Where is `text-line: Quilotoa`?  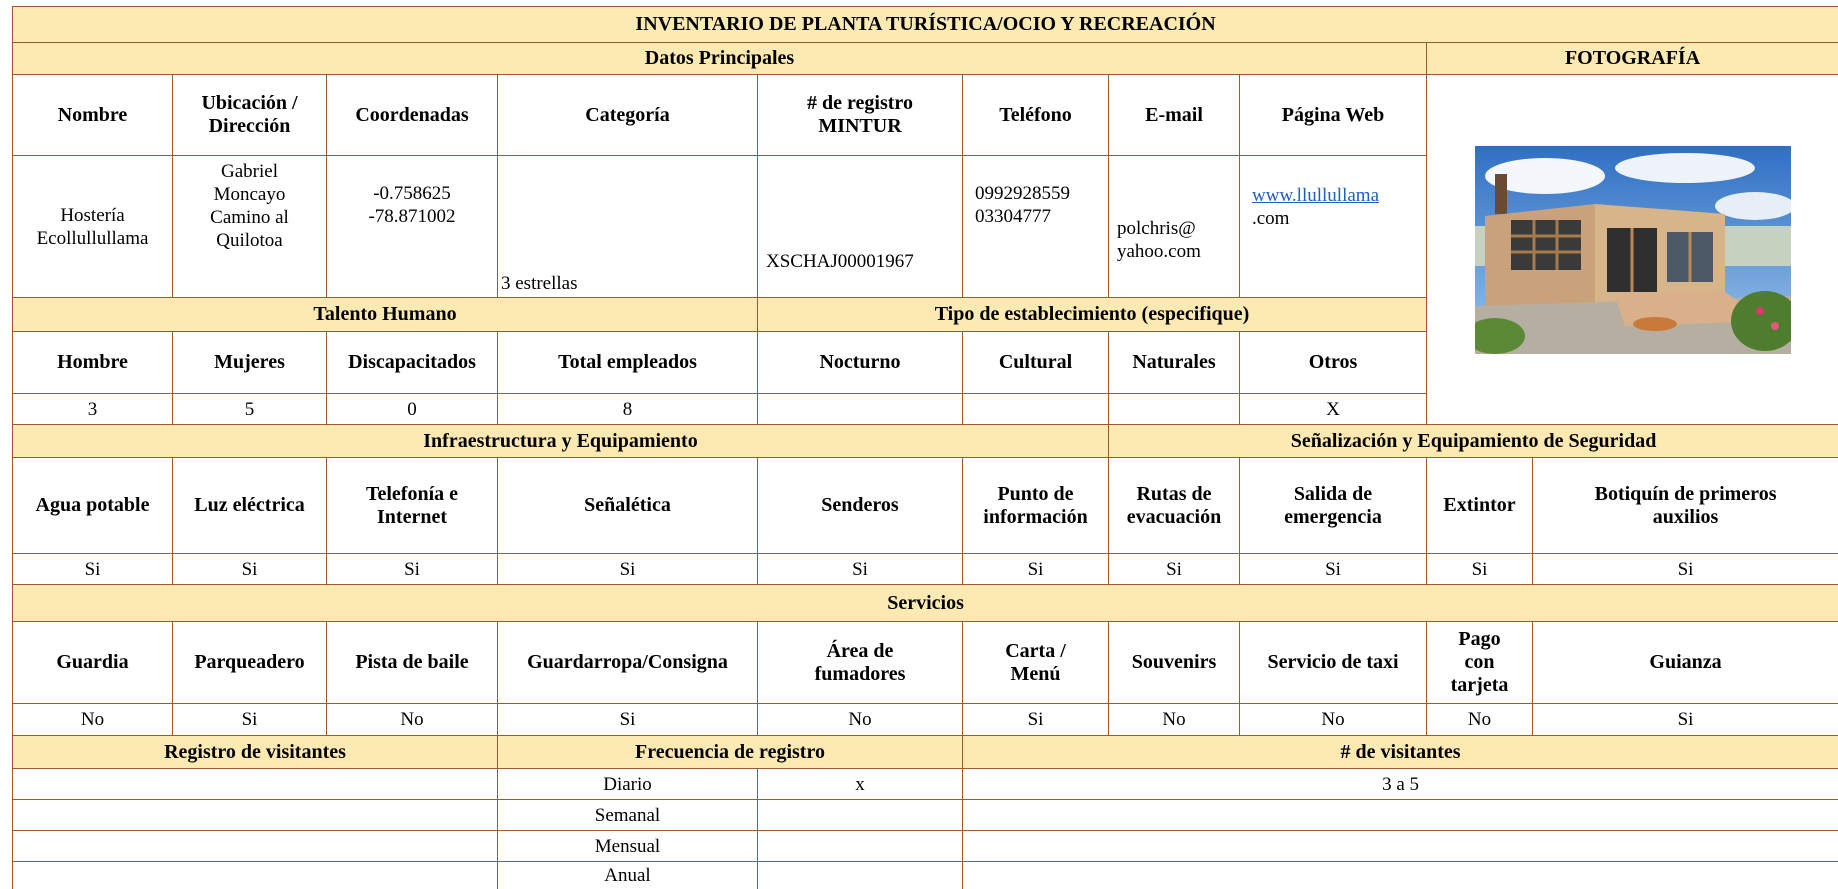
text-line: Quilotoa is located at coordinates (249, 240).